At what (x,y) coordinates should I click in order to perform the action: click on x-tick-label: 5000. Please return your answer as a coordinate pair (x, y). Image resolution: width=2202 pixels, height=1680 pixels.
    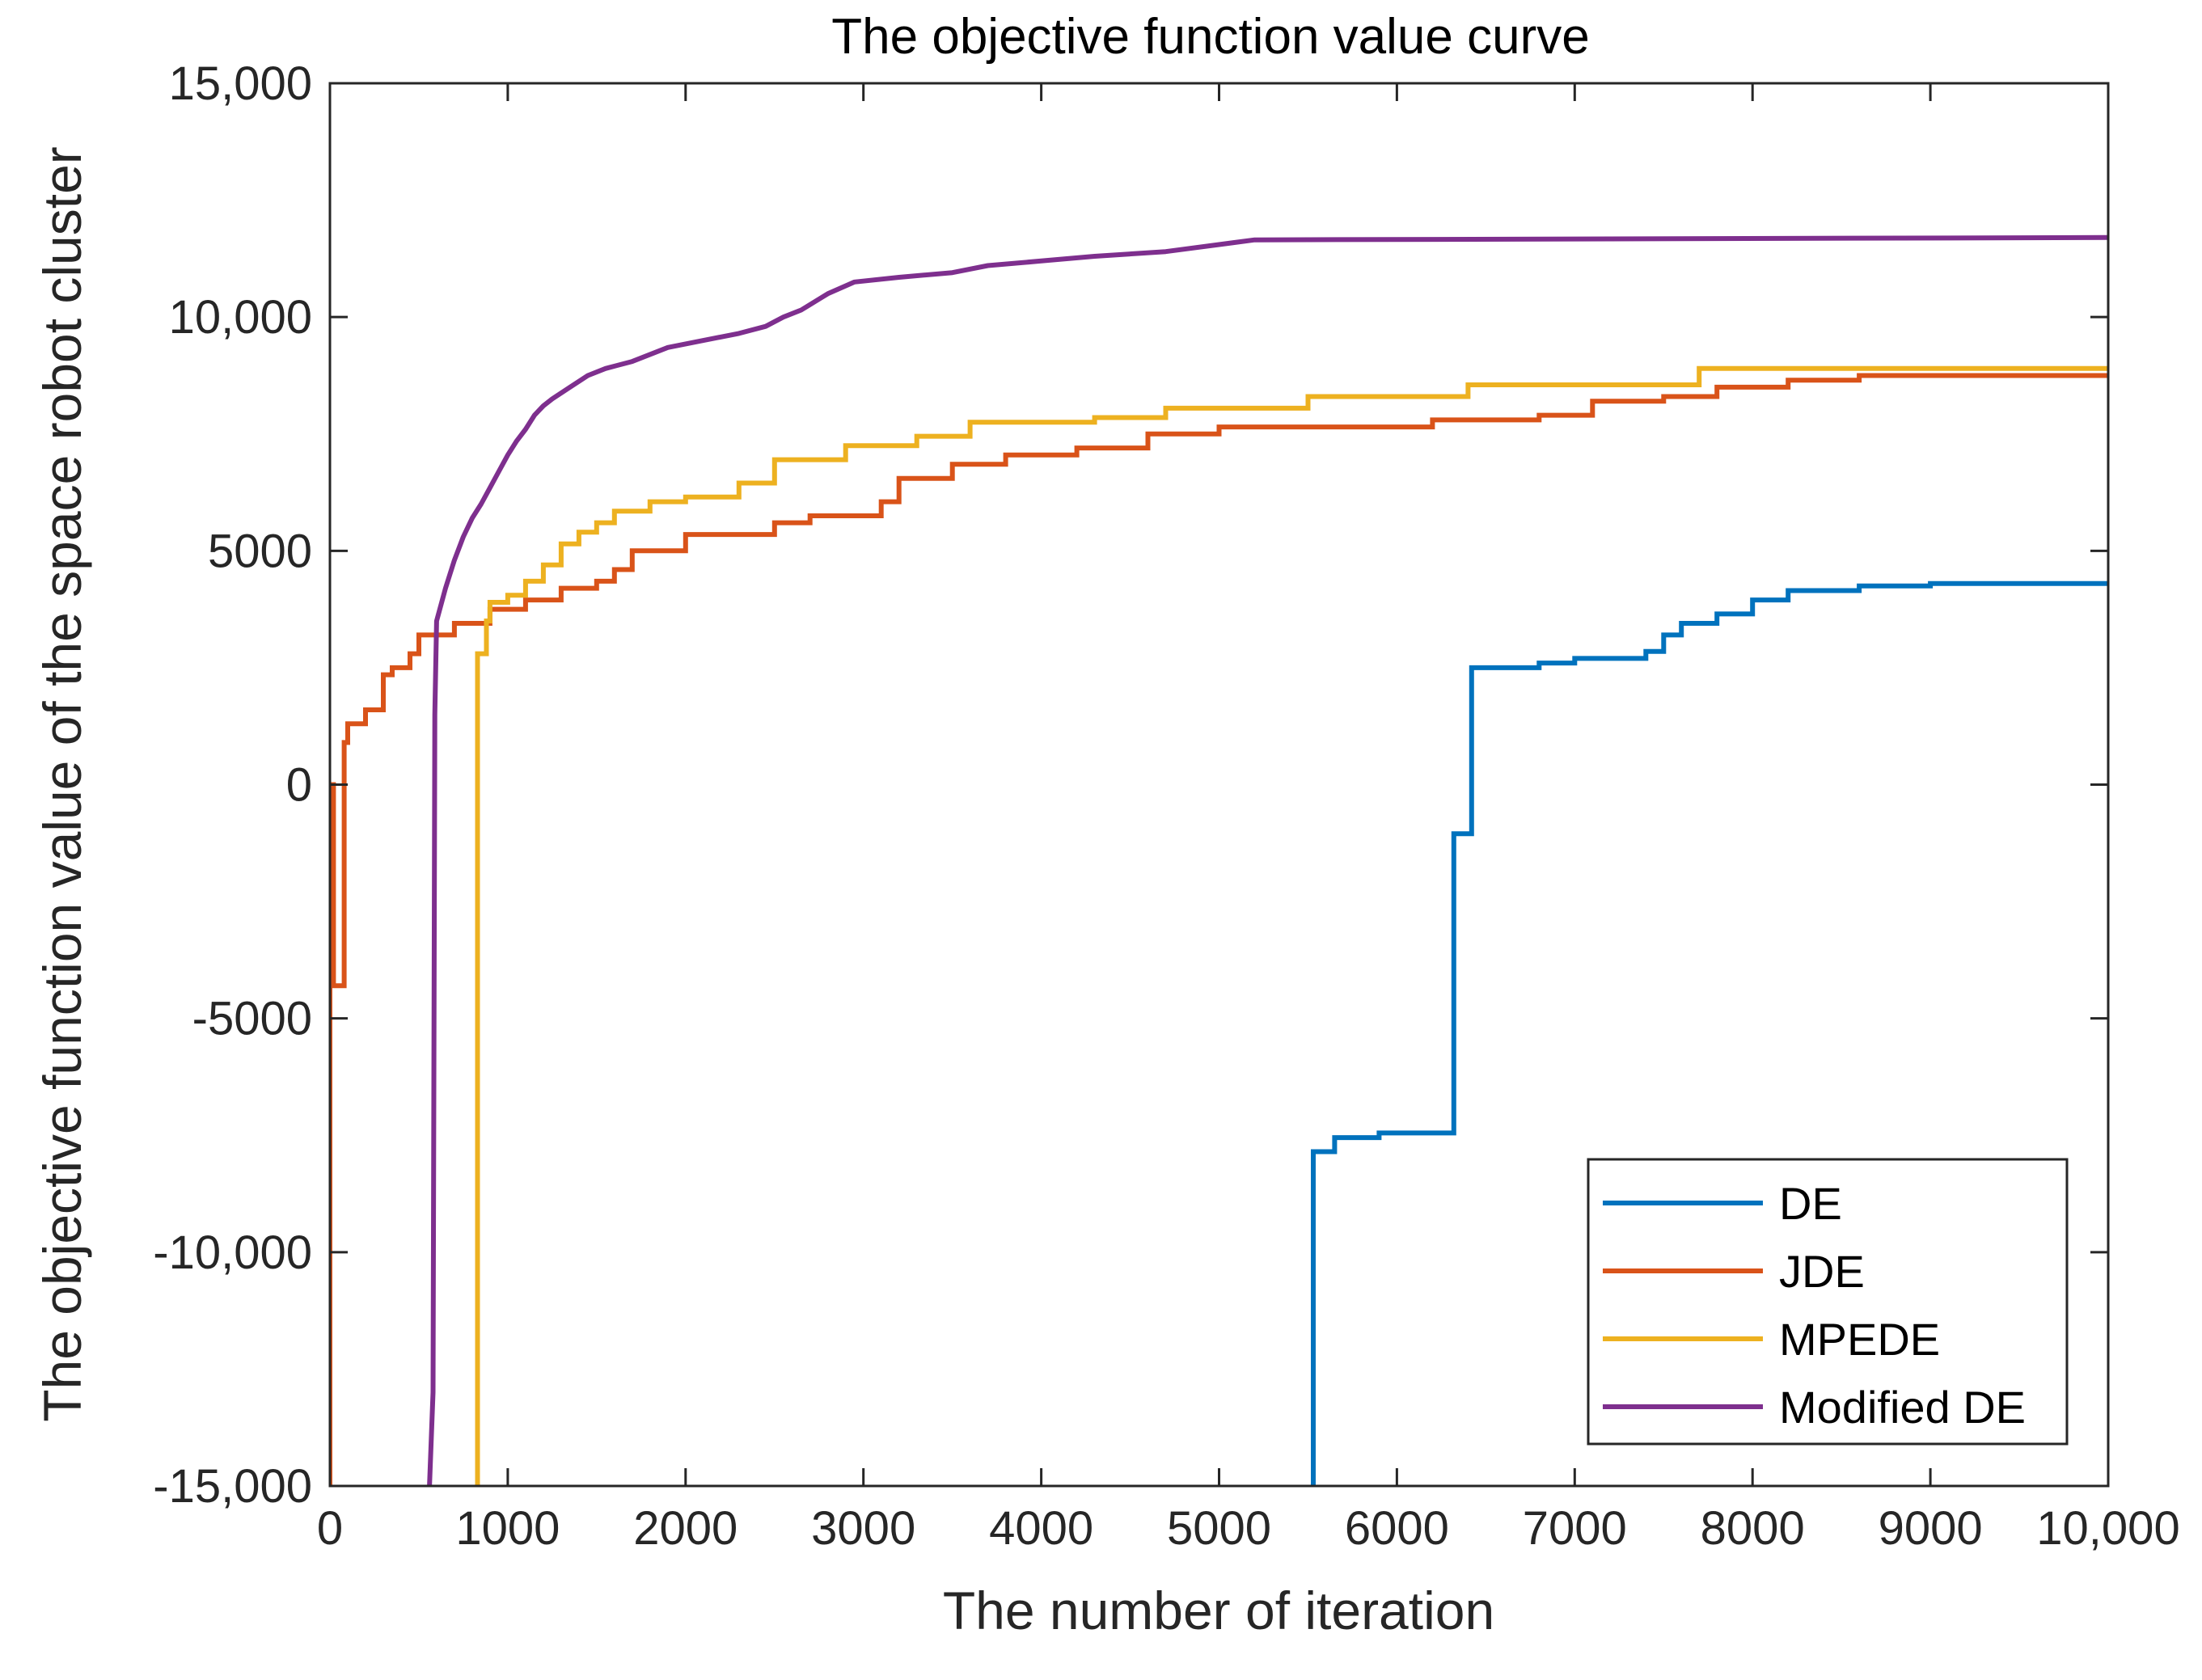
    Looking at the image, I should click on (1219, 1528).